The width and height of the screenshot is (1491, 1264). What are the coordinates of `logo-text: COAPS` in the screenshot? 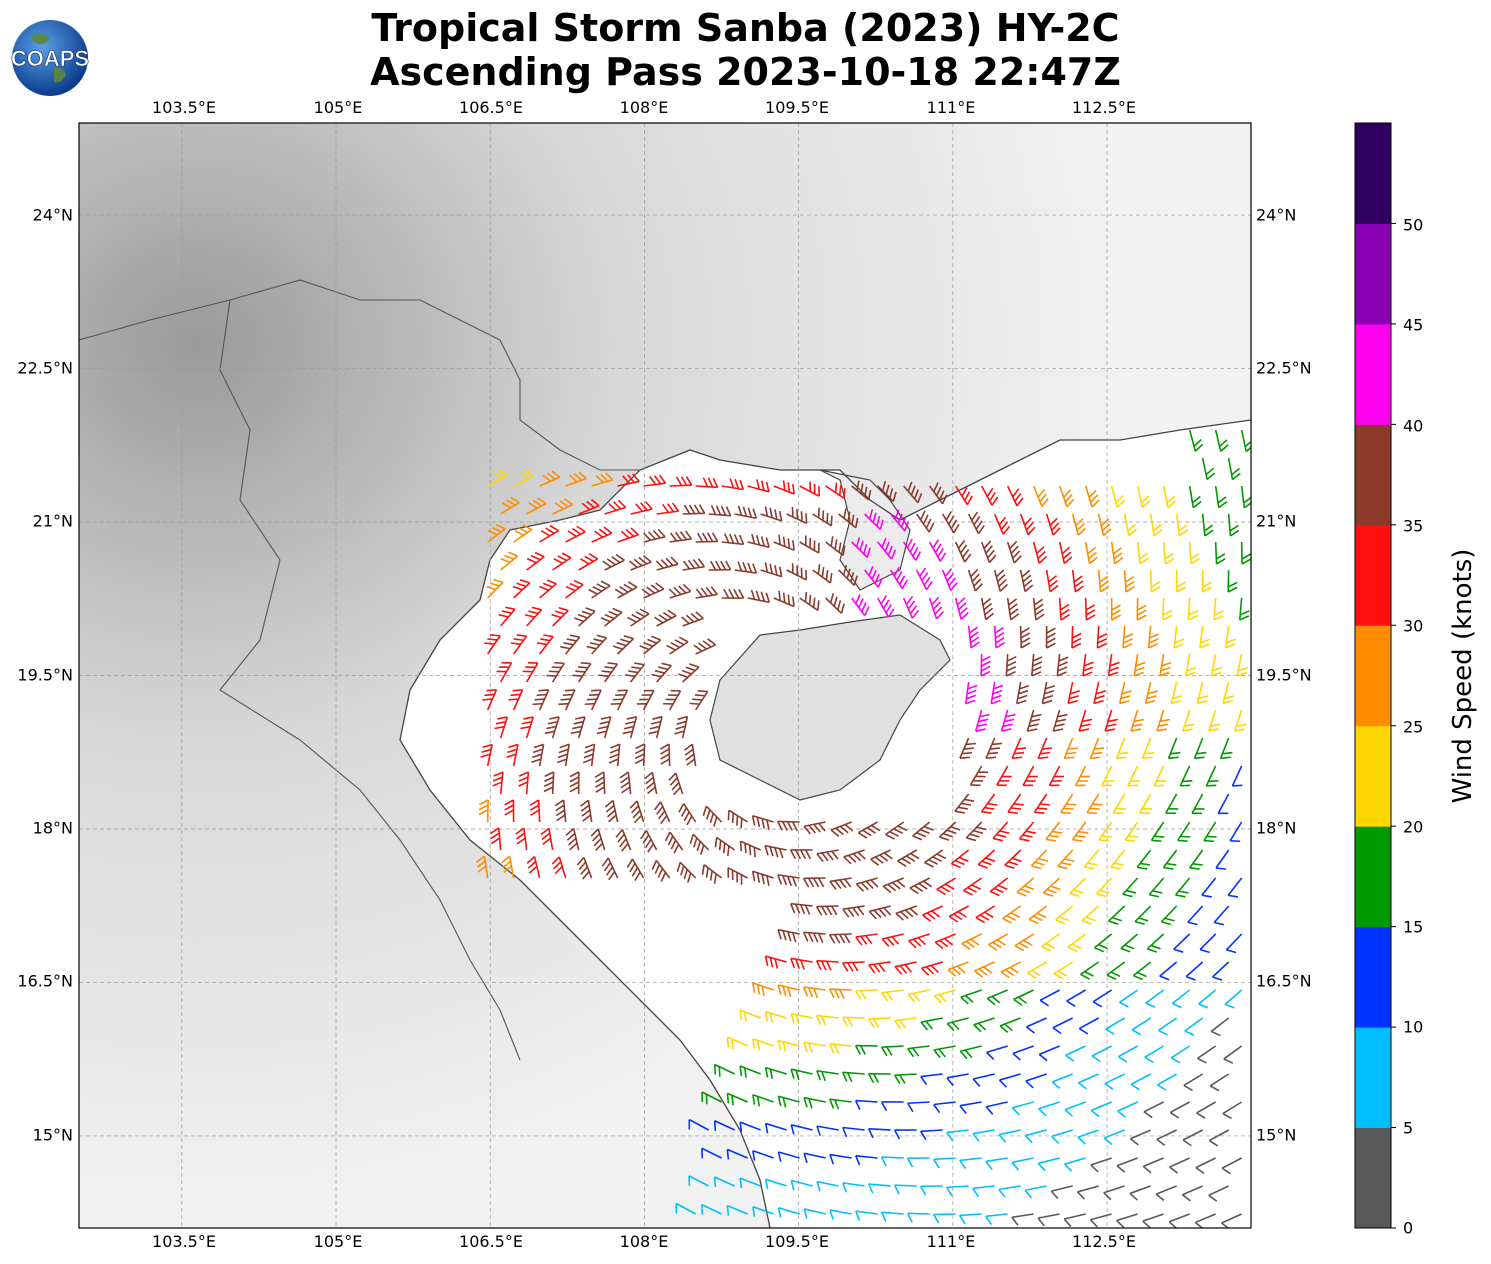 It's located at (50, 58).